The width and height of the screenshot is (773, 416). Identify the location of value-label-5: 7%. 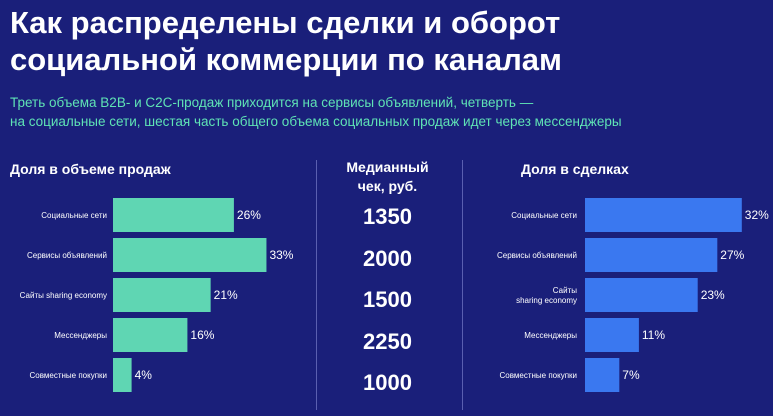
(631, 375).